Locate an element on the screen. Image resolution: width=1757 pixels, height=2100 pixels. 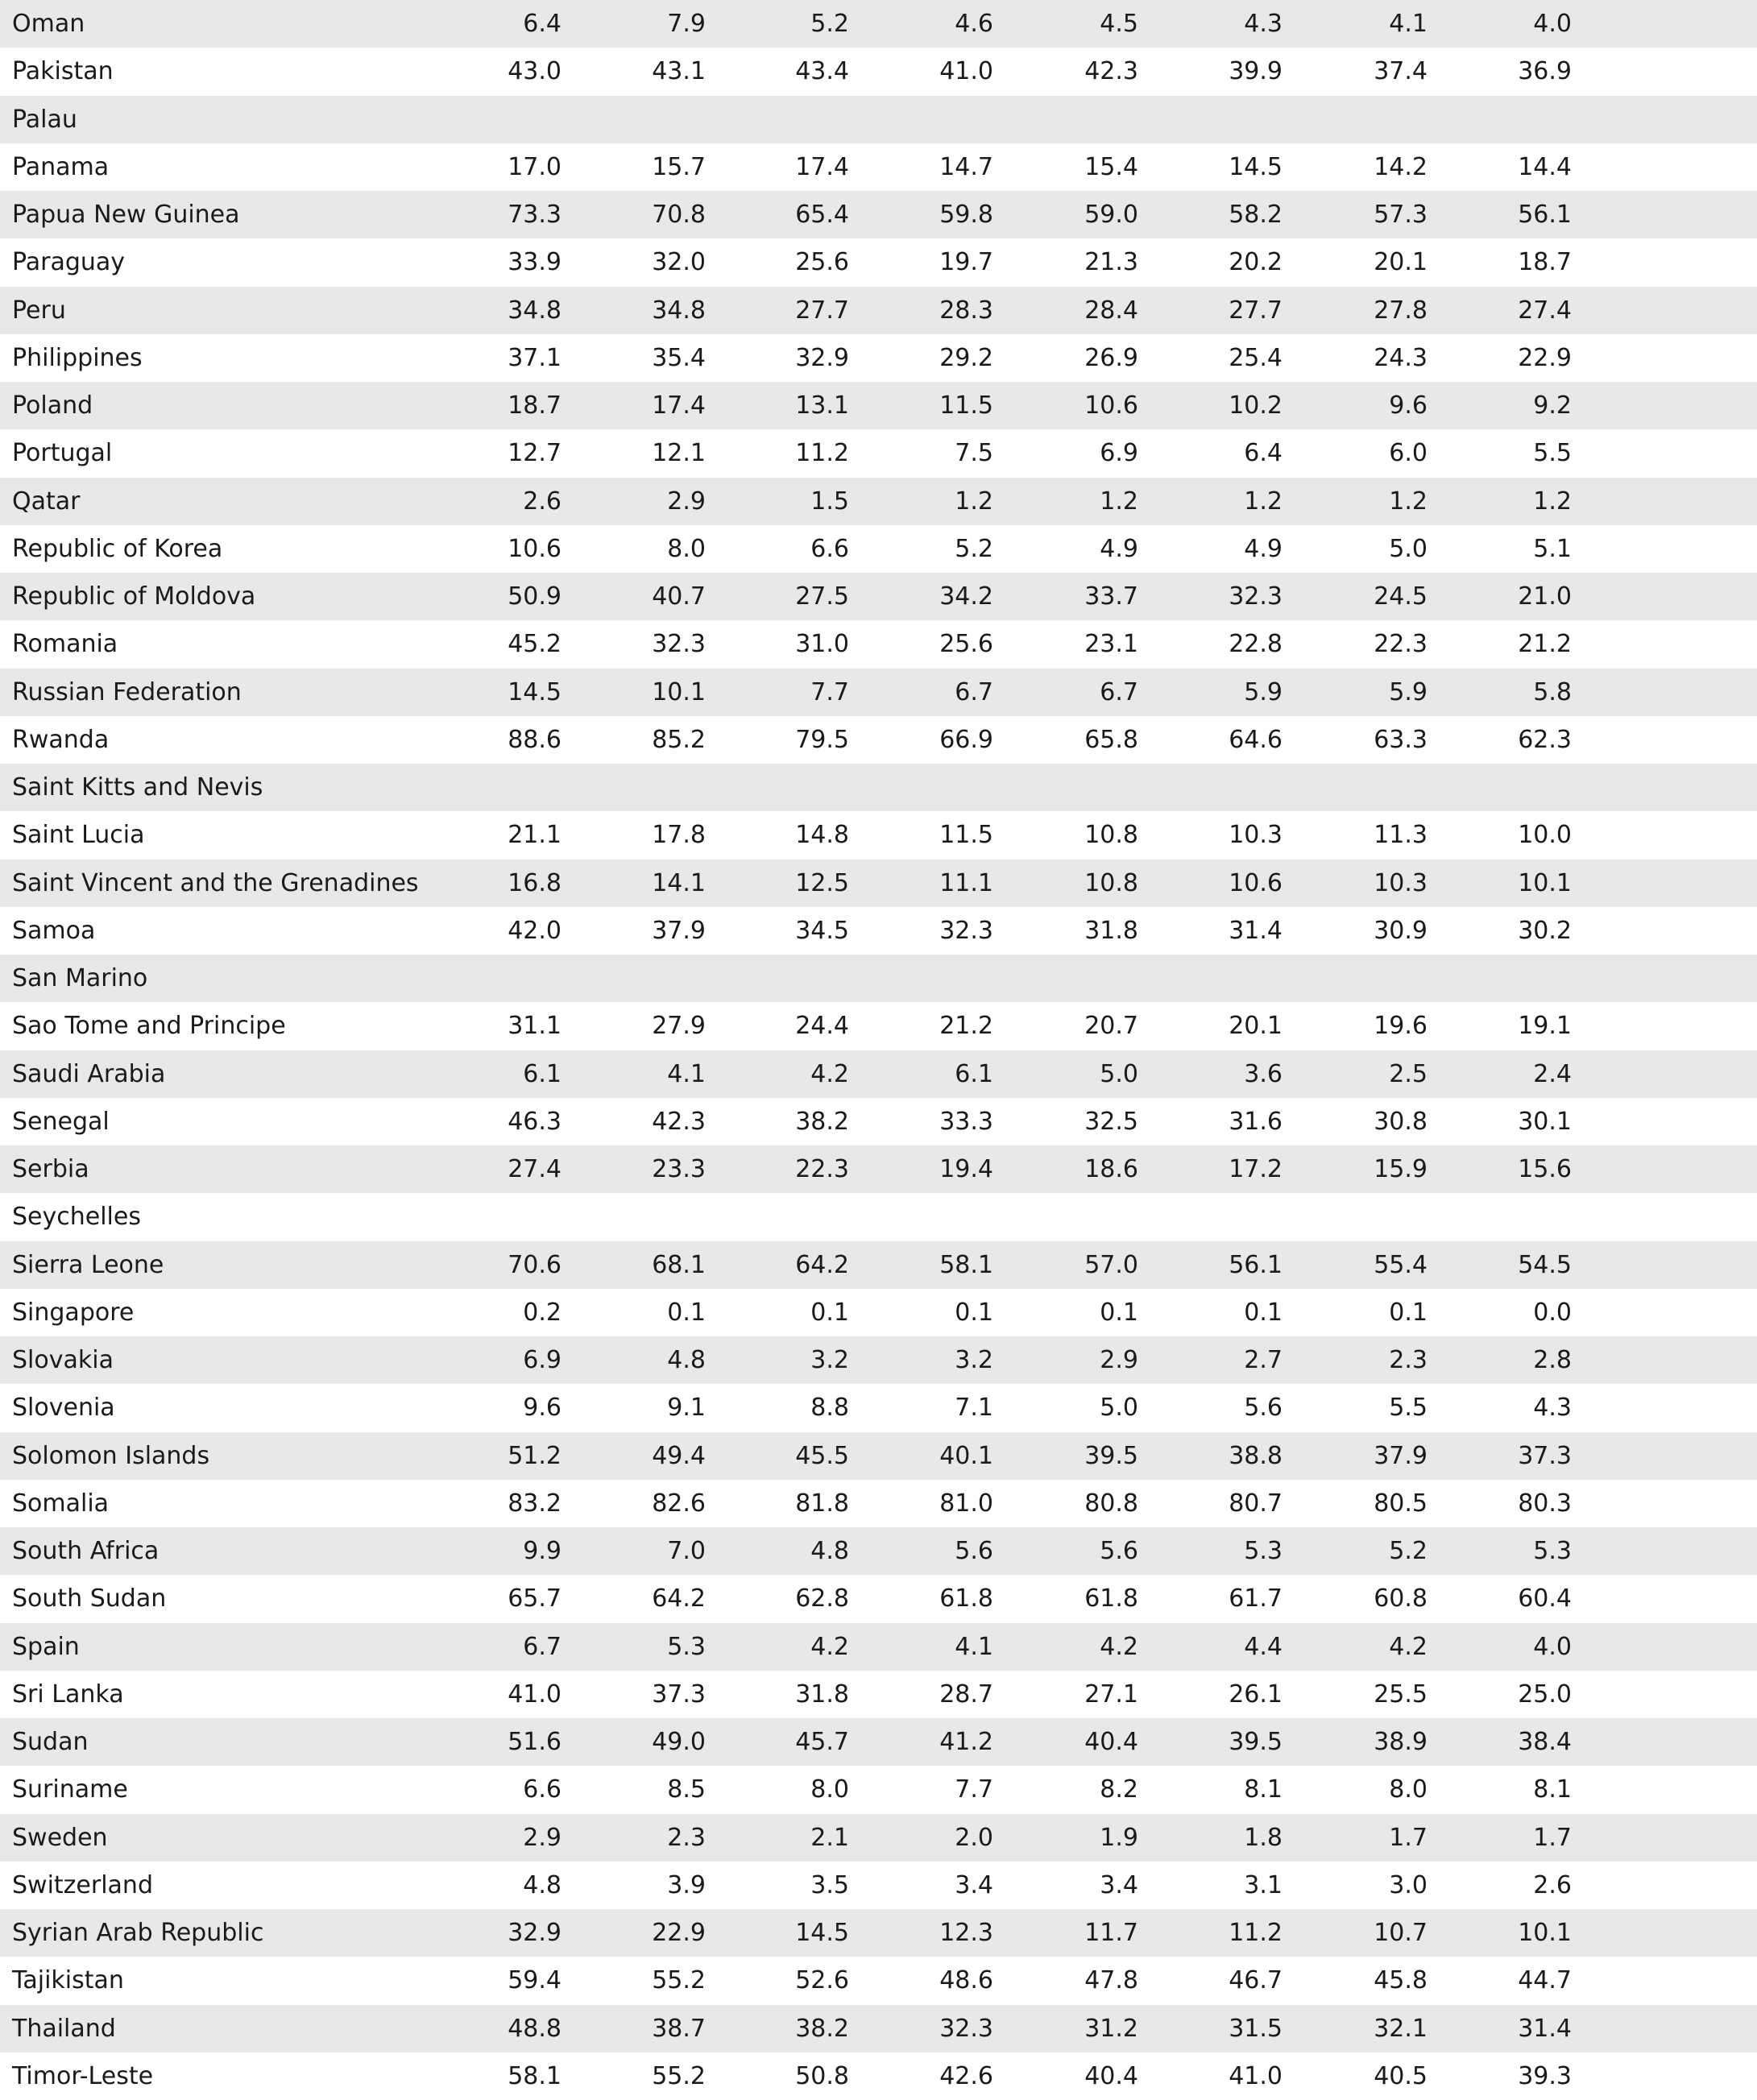
value-cell: 7.0 is located at coordinates (686, 1551).